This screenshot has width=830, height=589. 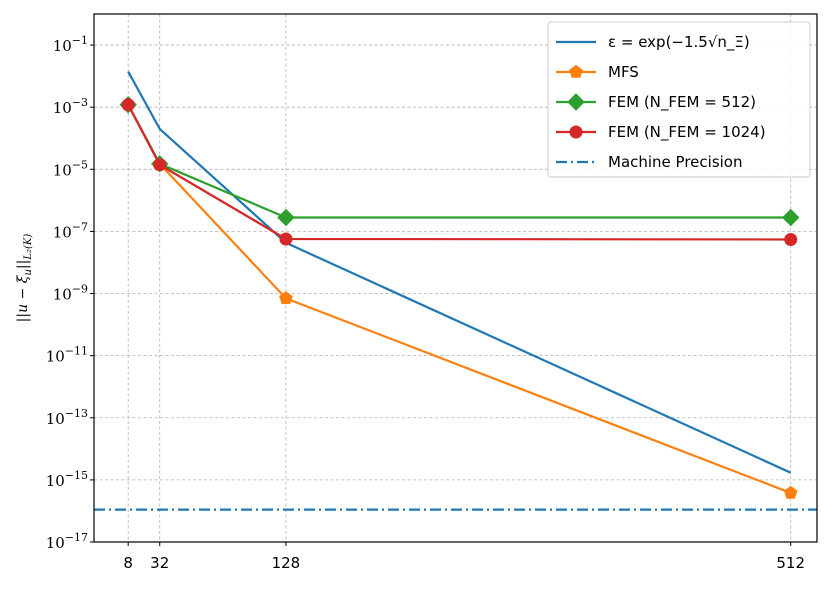 What do you see at coordinates (70, 106) in the screenshot?
I see `y-tick-label: 10⁻³` at bounding box center [70, 106].